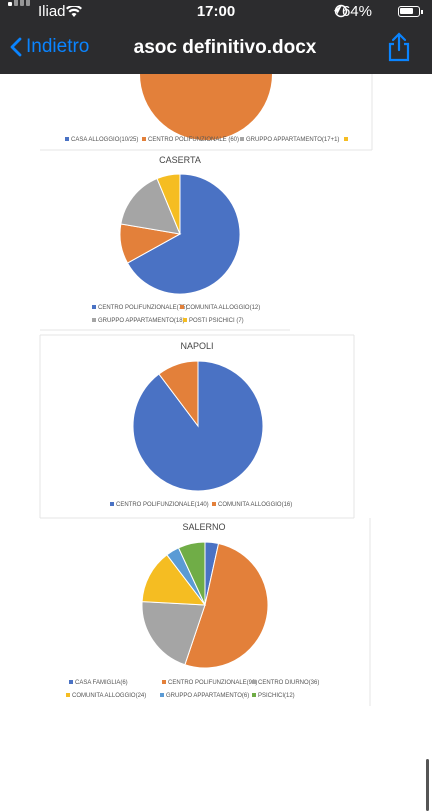 This screenshot has height=811, width=432. Describe the element at coordinates (356, 11) in the screenshot. I see `battery-percent: 64%` at that location.